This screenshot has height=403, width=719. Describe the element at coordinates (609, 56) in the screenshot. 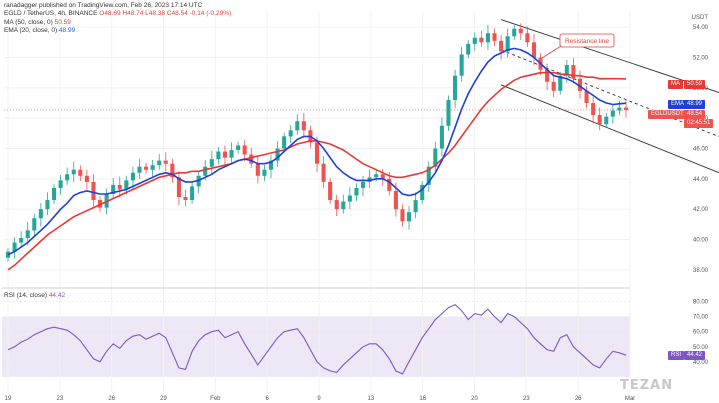

I see `resistance-line` at that location.